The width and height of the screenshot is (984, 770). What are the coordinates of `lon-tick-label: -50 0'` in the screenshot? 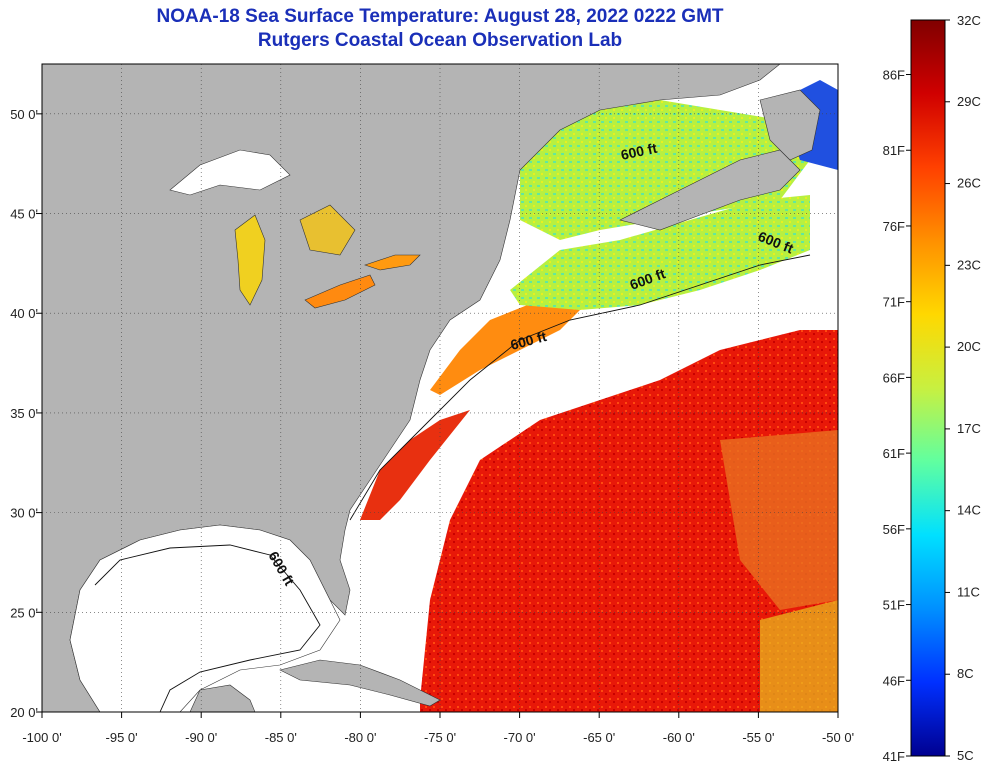 It's located at (838, 737).